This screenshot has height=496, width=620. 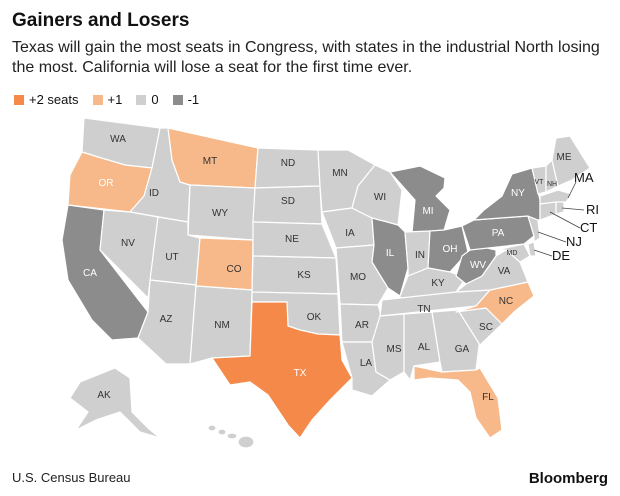 I want to click on label-il: IL, so click(x=390, y=253).